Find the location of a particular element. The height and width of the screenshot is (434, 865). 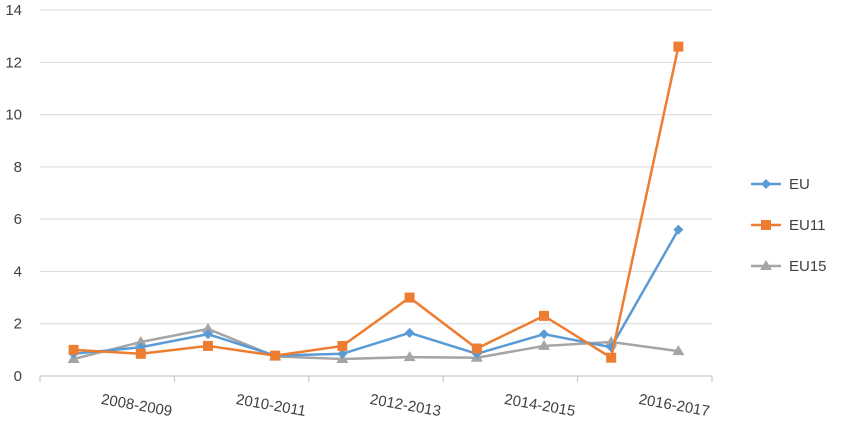

legend-label: EU15 is located at coordinates (808, 266).